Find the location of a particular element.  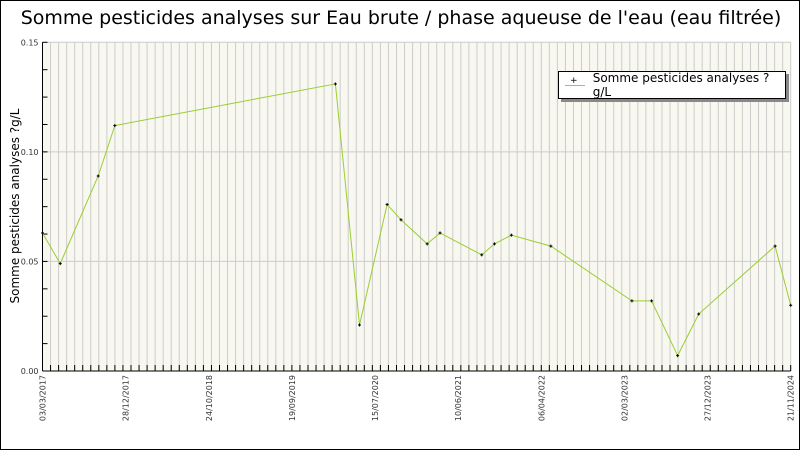

y-tick-label: 0.15 is located at coordinates (30, 42).